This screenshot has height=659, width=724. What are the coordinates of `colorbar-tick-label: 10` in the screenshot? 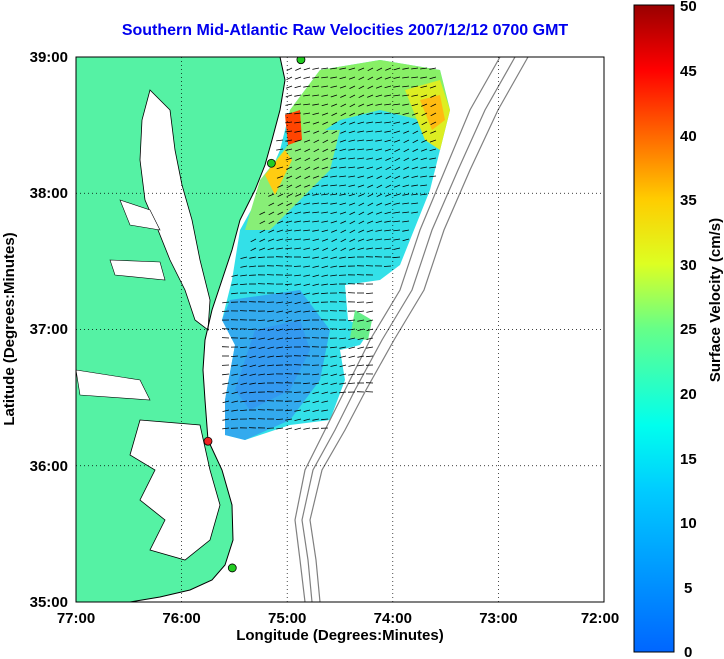 It's located at (688, 523).